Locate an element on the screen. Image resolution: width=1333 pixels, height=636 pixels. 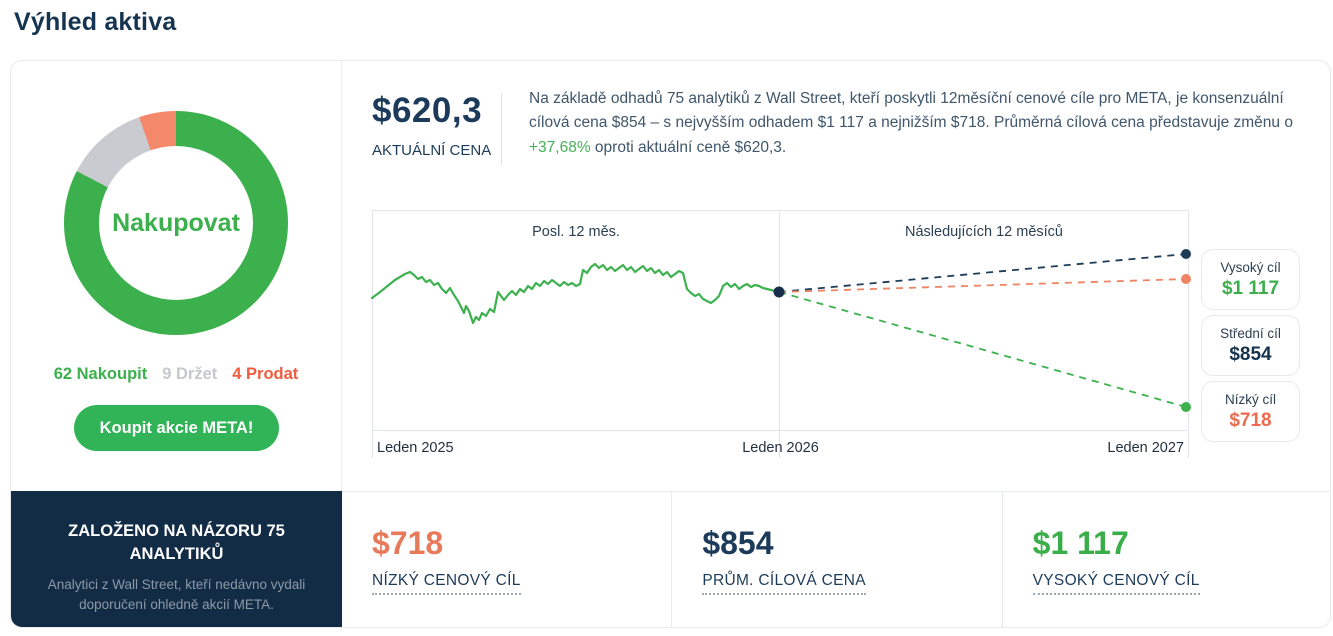
target-value: $1 117 is located at coordinates (1250, 288).